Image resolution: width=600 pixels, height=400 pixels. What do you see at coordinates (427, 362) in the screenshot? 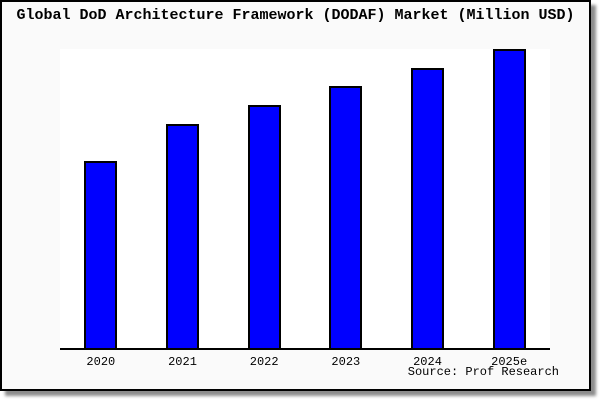
I see `x-tick-label-2024: 2024` at bounding box center [427, 362].